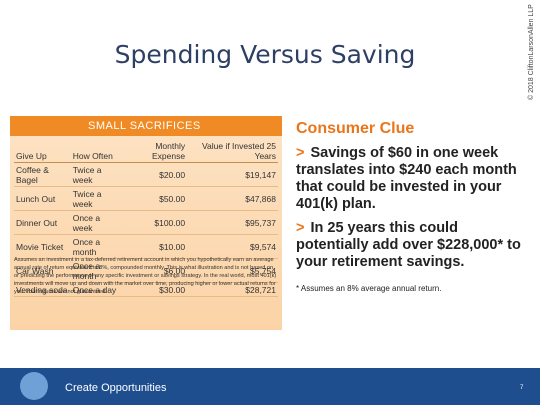 This screenshot has height=405, width=540. I want to click on table-cell: $50.00, so click(155, 198).